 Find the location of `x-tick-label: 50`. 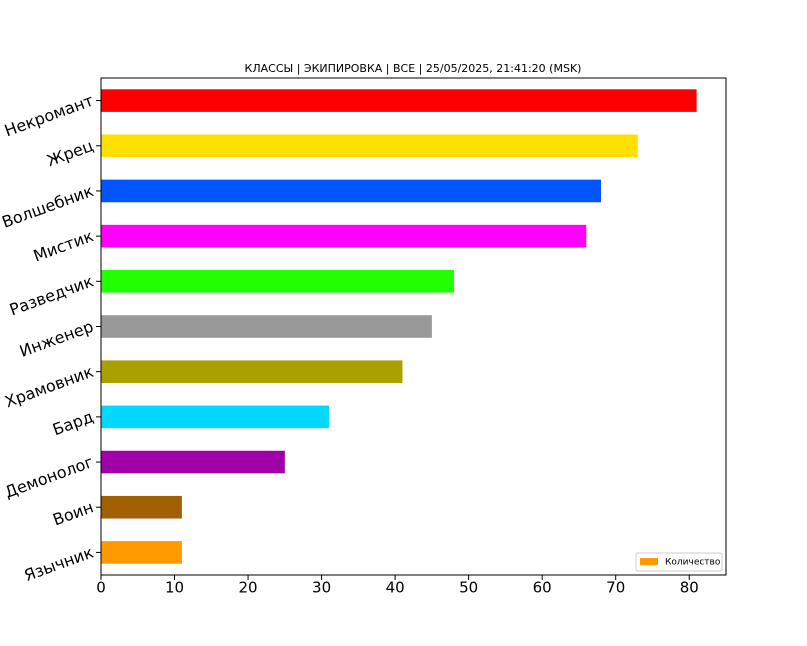

x-tick-label: 50 is located at coordinates (468, 588).